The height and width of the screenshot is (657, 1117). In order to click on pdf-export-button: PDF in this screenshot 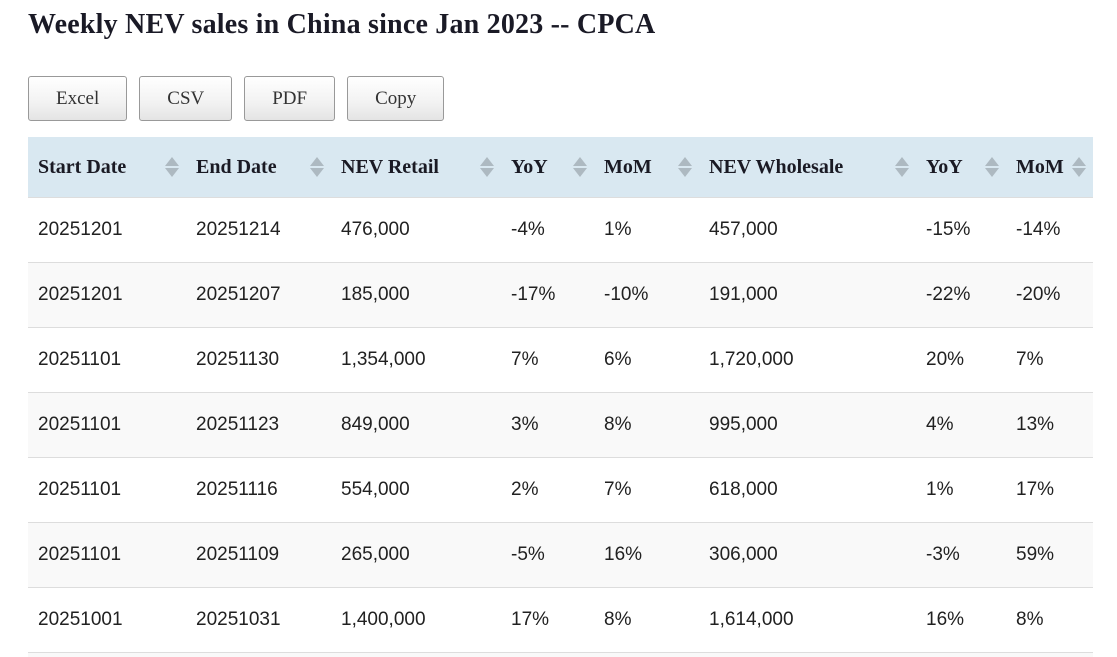, I will do `click(290, 98)`.